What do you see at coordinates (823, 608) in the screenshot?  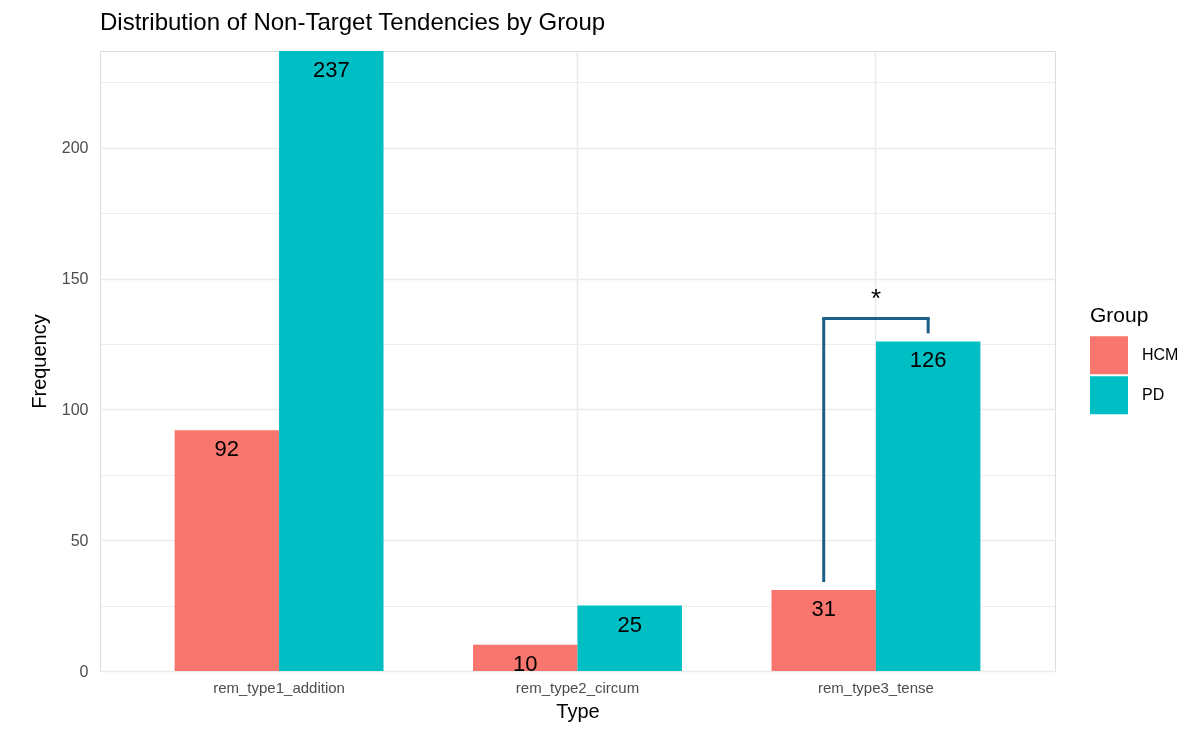 I see `data-label: 31` at bounding box center [823, 608].